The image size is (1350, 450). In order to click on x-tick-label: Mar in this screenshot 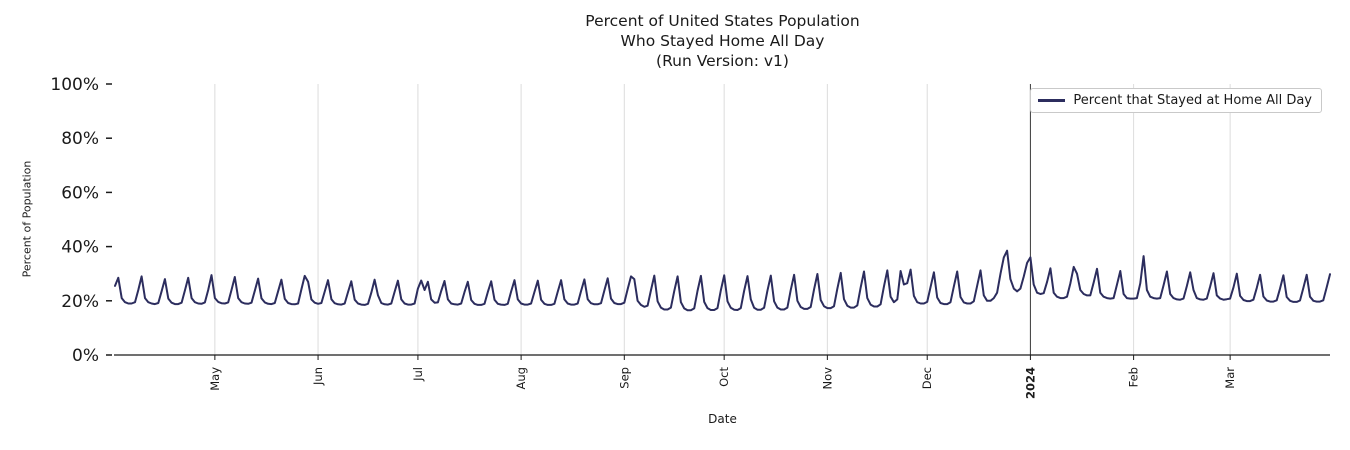, I will do `click(1230, 378)`.